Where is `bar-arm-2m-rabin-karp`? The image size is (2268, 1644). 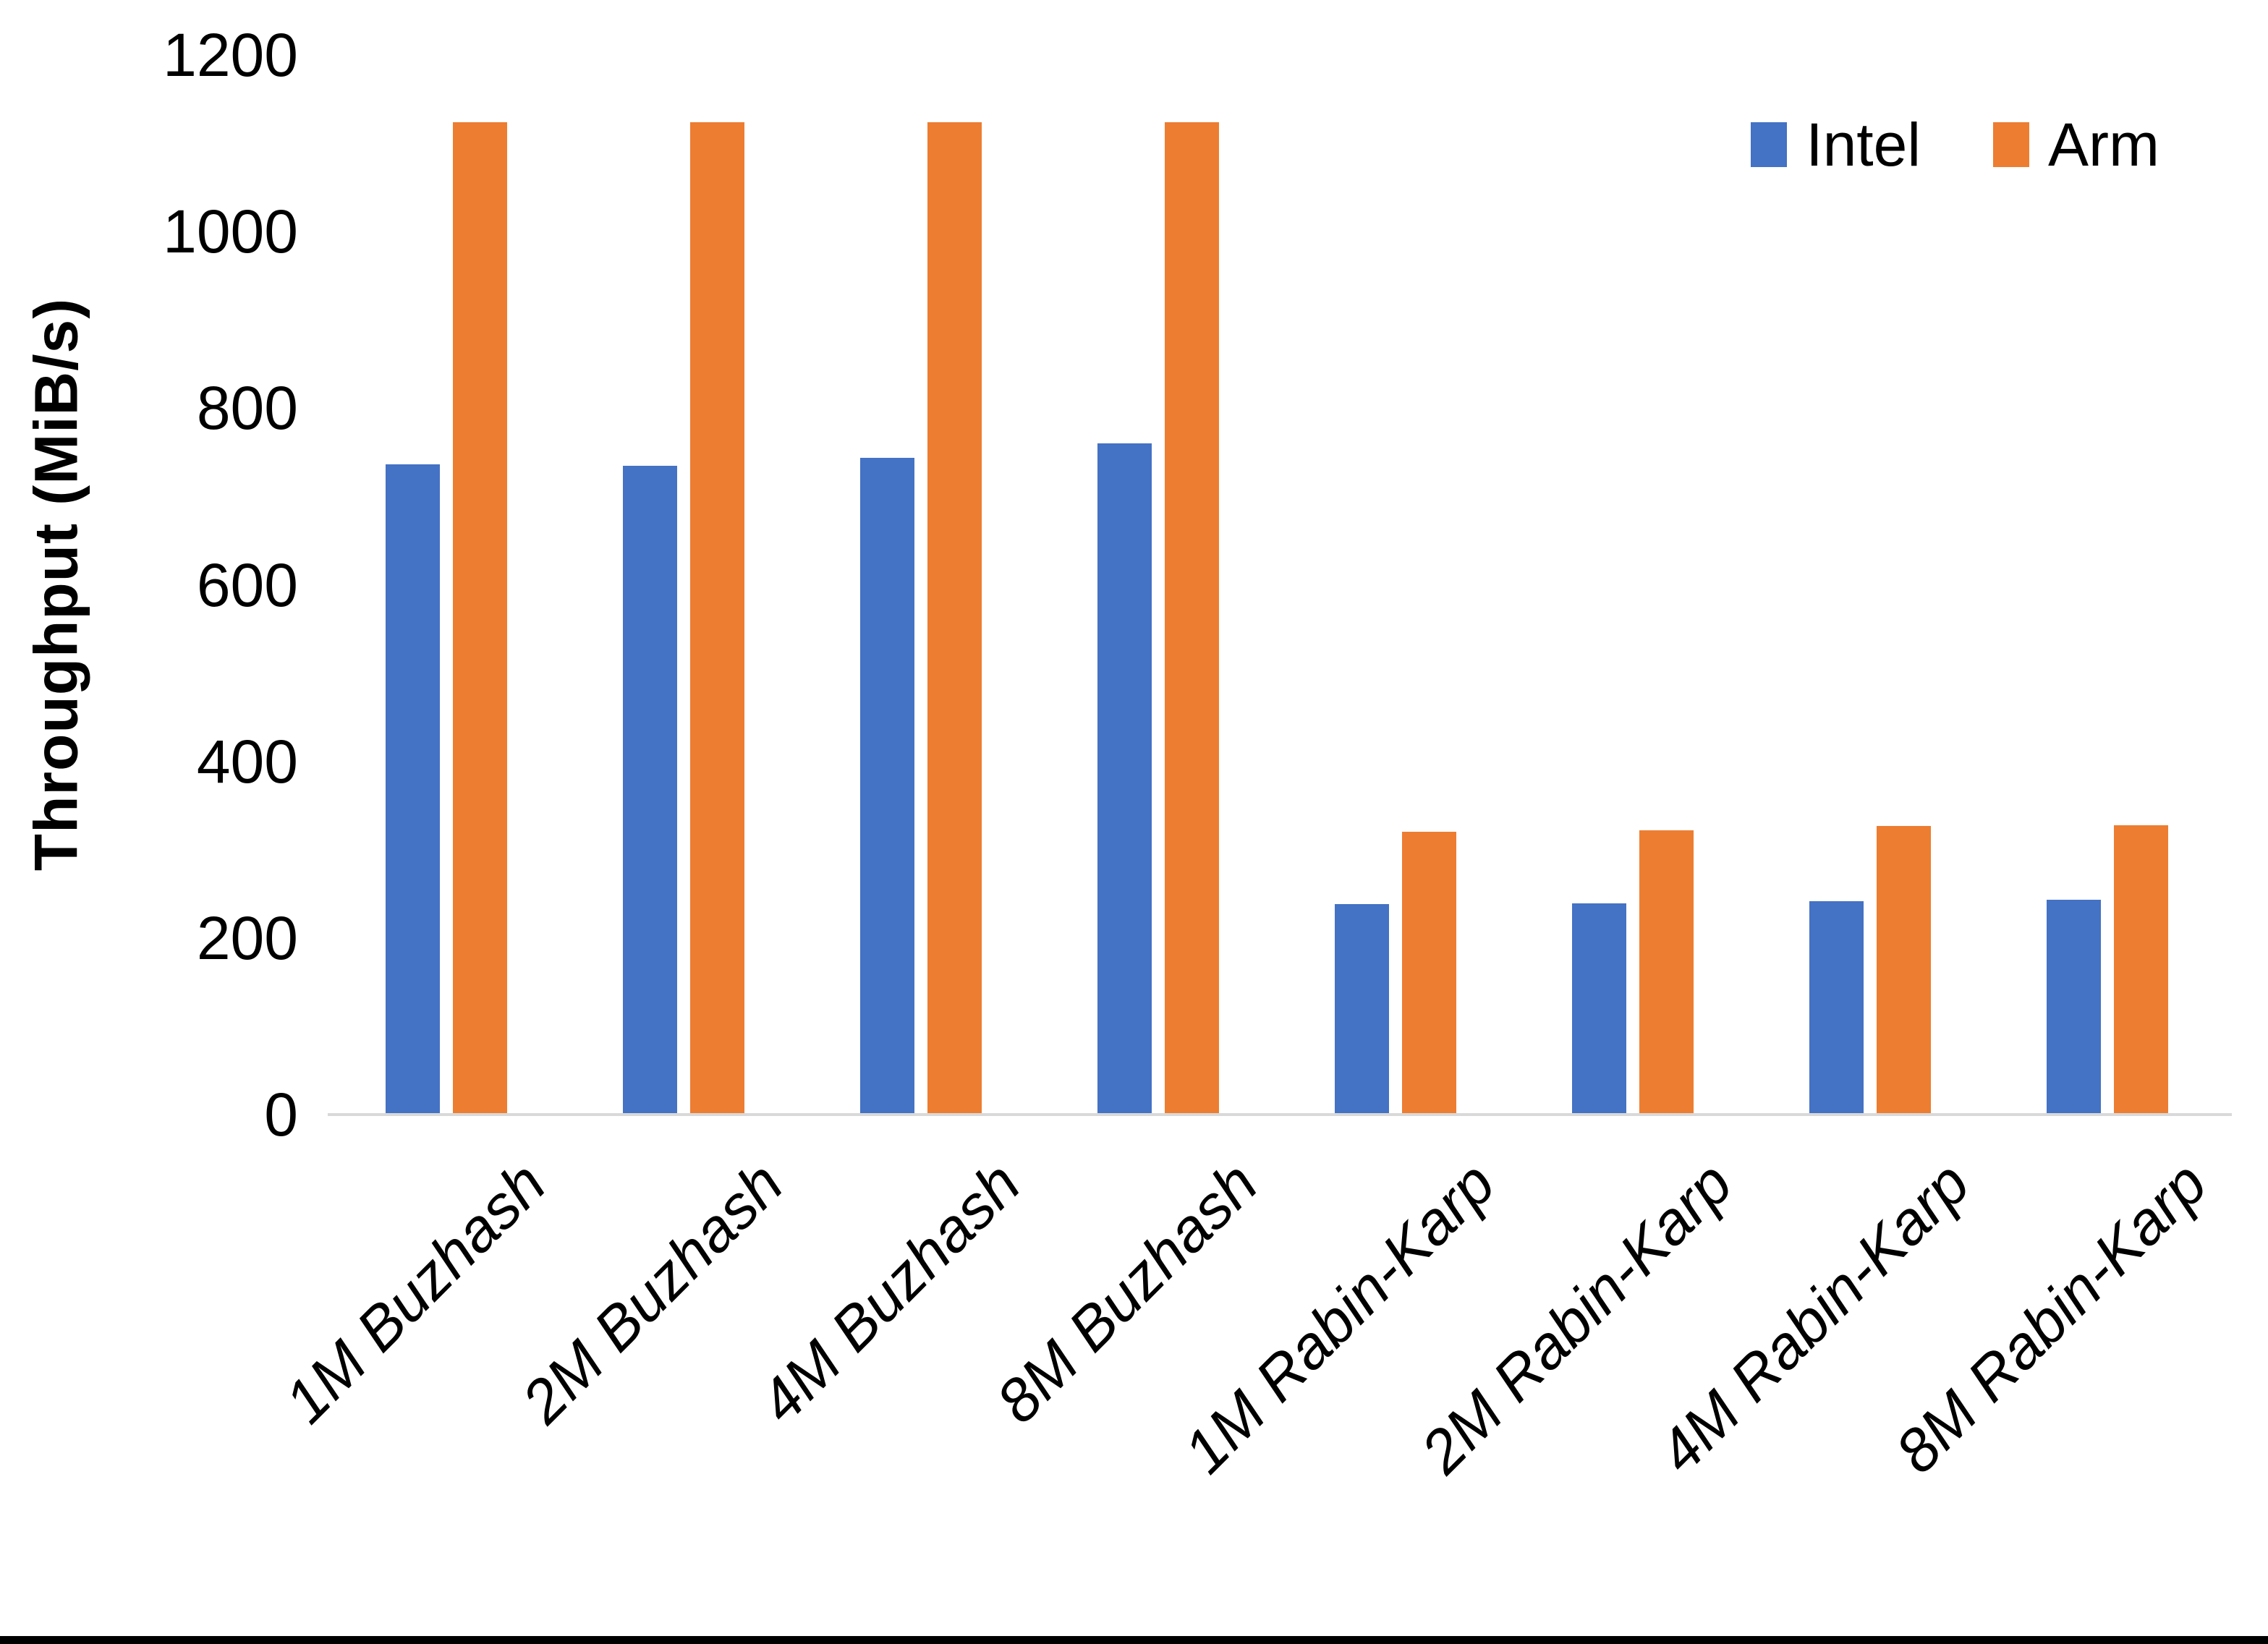 bar-arm-2m-rabin-karp is located at coordinates (1666, 972).